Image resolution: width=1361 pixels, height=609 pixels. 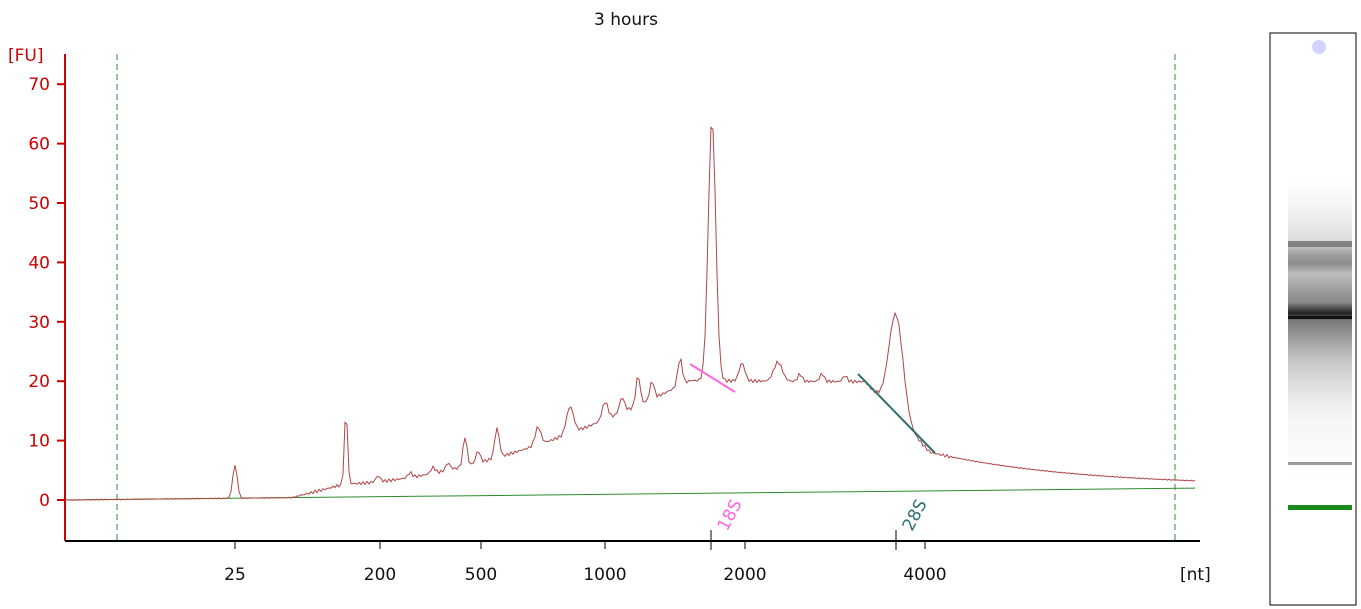 What do you see at coordinates (26, 56) in the screenshot?
I see `y-unit-label: [FU]` at bounding box center [26, 56].